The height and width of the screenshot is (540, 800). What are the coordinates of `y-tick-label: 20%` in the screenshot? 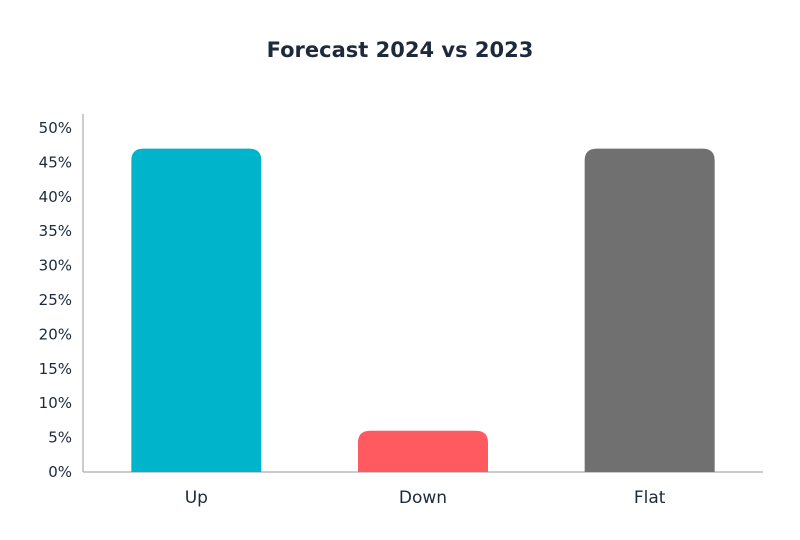 It's located at (55, 334).